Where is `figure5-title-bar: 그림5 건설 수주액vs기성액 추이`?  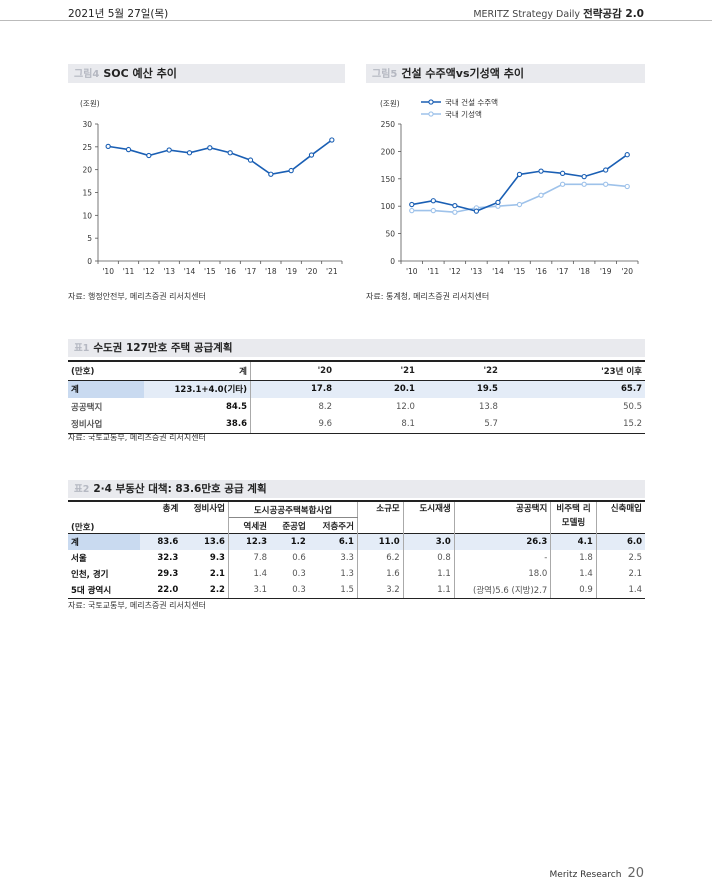
figure5-title-bar: 그림5 건설 수주액vs기성액 추이 is located at coordinates (505, 73).